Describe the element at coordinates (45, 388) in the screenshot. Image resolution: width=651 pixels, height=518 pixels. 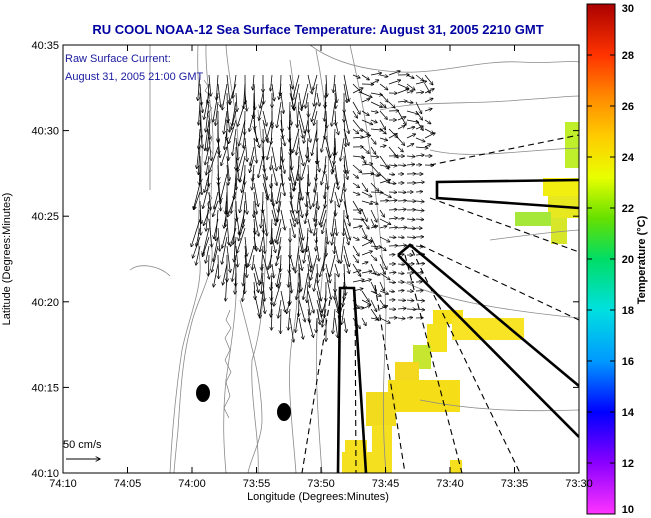
I see `y-tick-label: 40:15` at that location.